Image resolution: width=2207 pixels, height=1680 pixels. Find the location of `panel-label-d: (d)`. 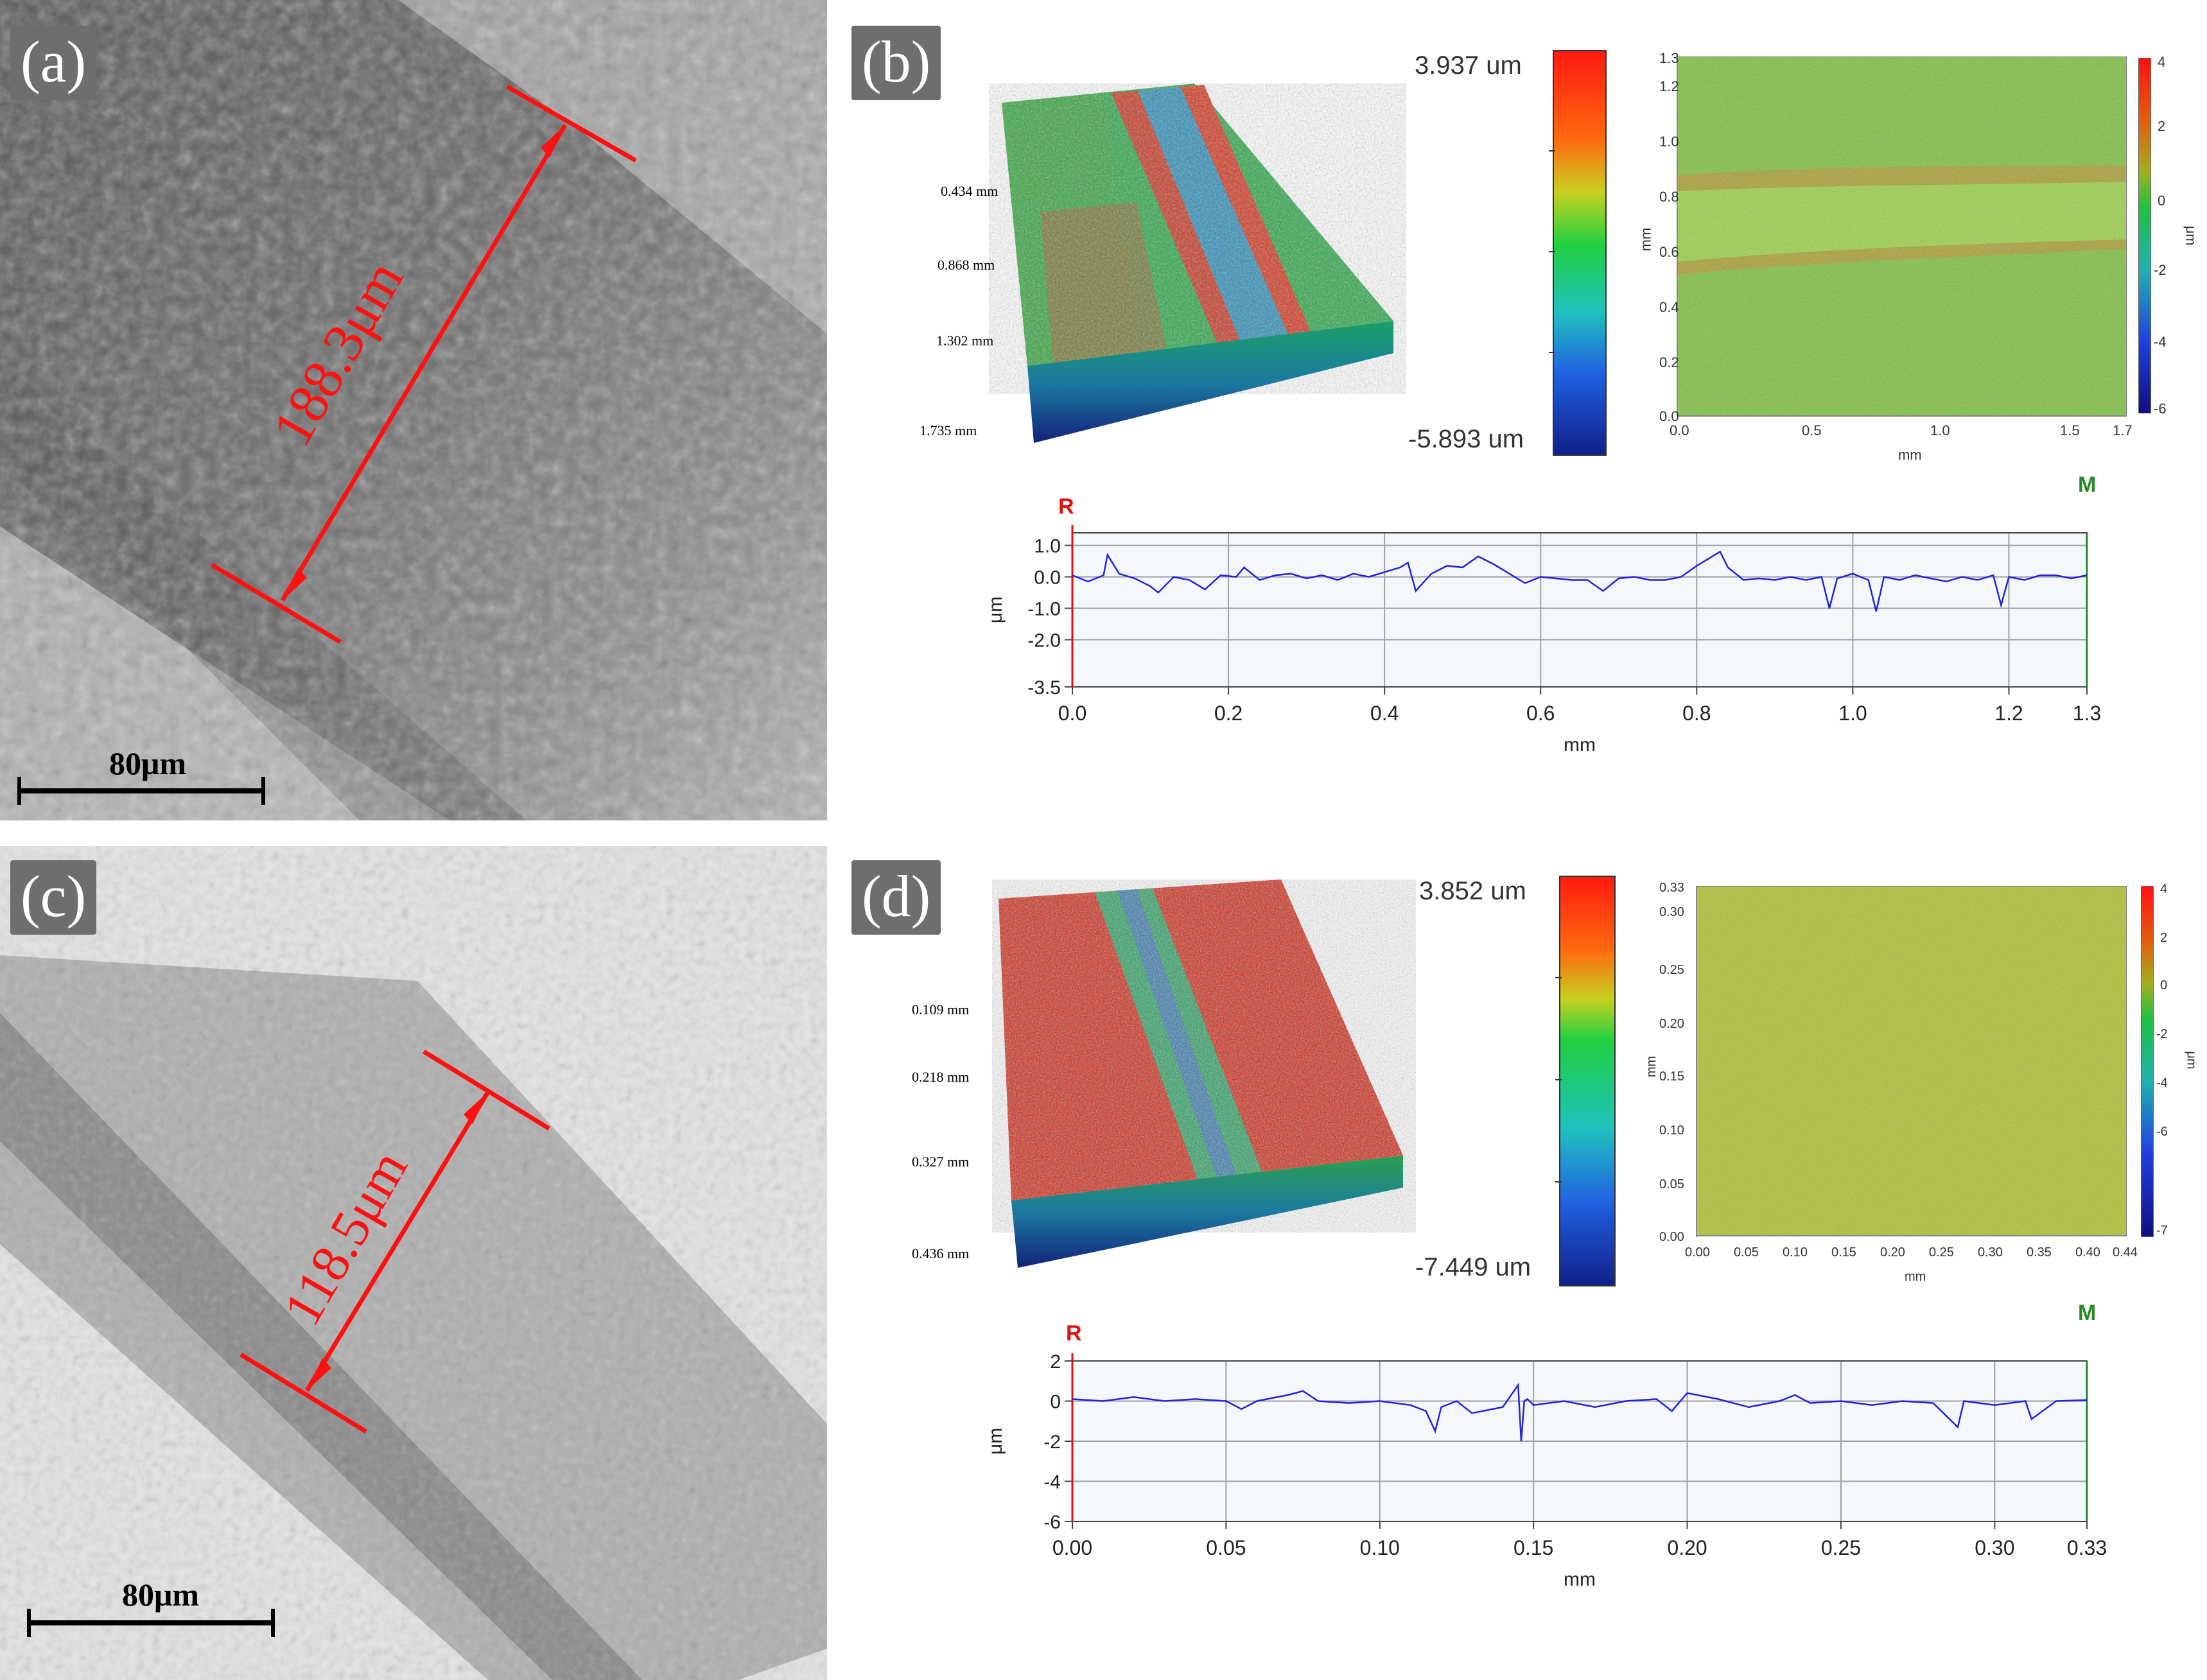

panel-label-d: (d) is located at coordinates (896, 898).